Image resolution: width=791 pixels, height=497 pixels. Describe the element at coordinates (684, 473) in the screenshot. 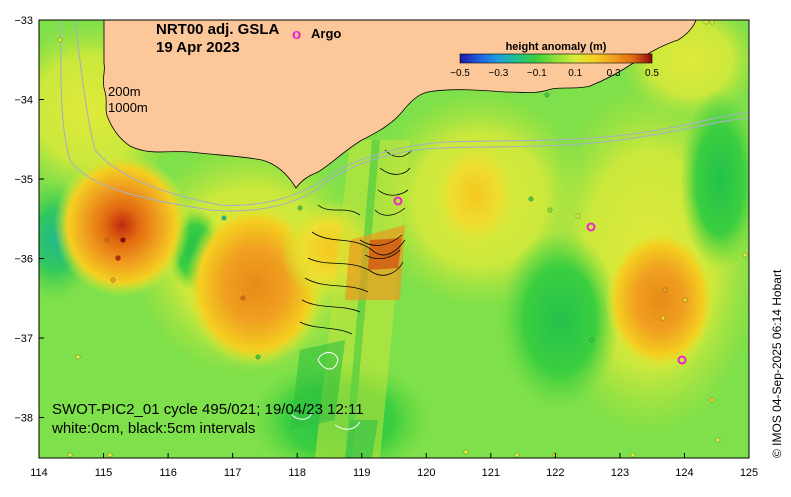

I see `x-tick-label: 124` at that location.